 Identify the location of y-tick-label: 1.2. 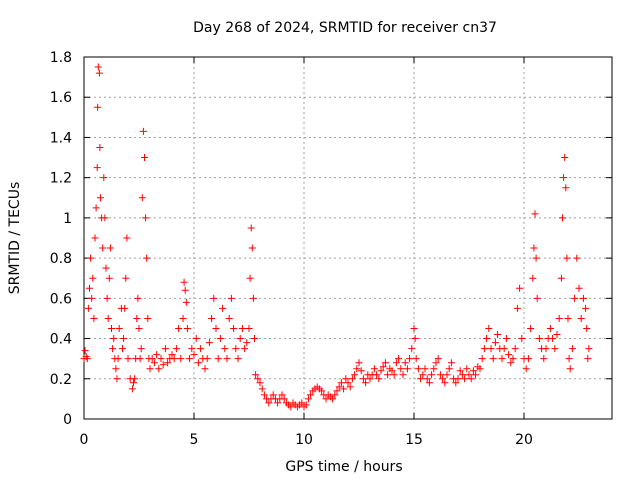
(61, 179).